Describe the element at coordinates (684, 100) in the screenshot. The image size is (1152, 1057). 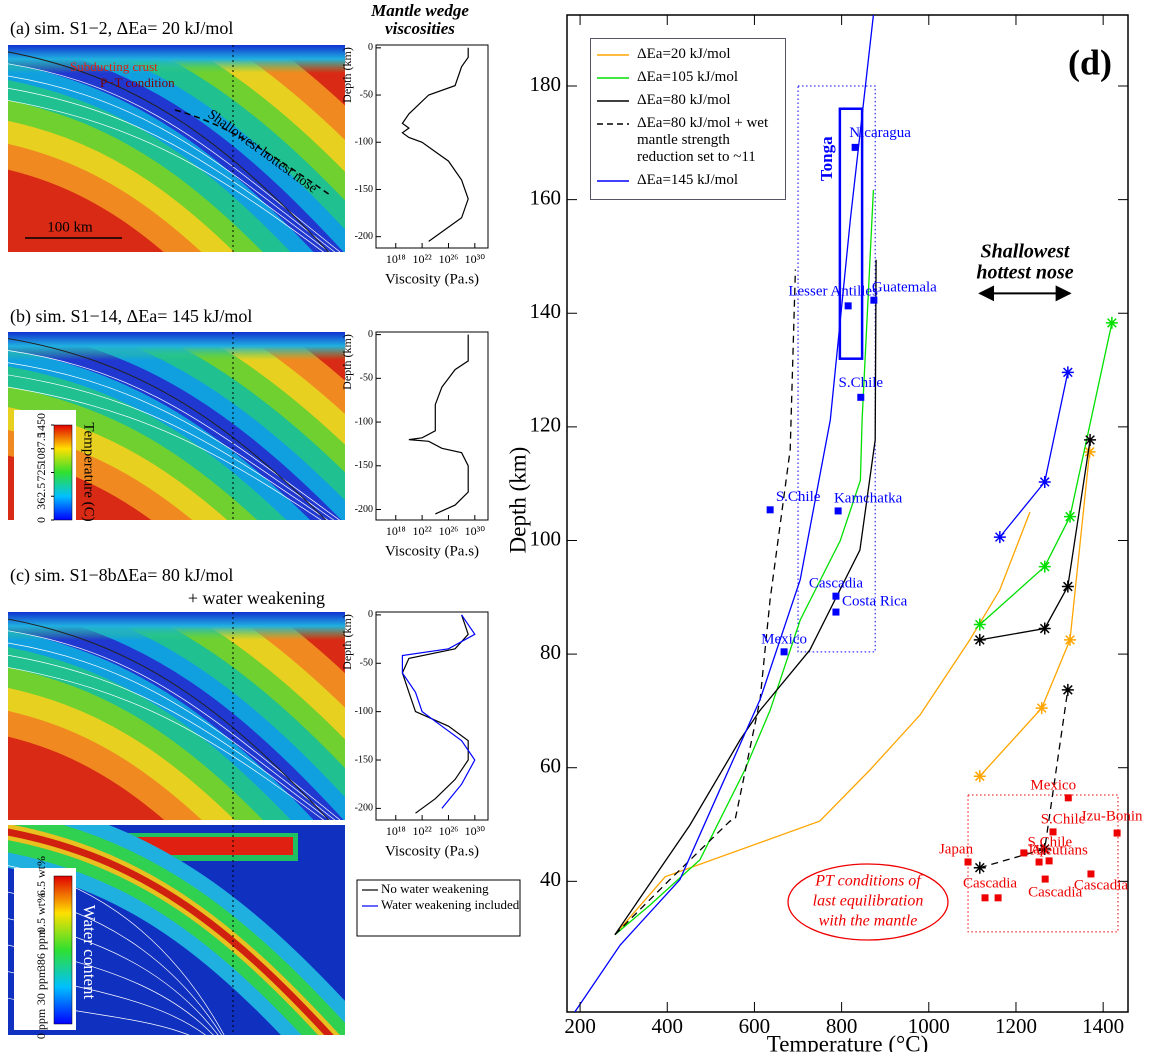
I see `legend-label: ΔEa=80 kJ/mol` at that location.